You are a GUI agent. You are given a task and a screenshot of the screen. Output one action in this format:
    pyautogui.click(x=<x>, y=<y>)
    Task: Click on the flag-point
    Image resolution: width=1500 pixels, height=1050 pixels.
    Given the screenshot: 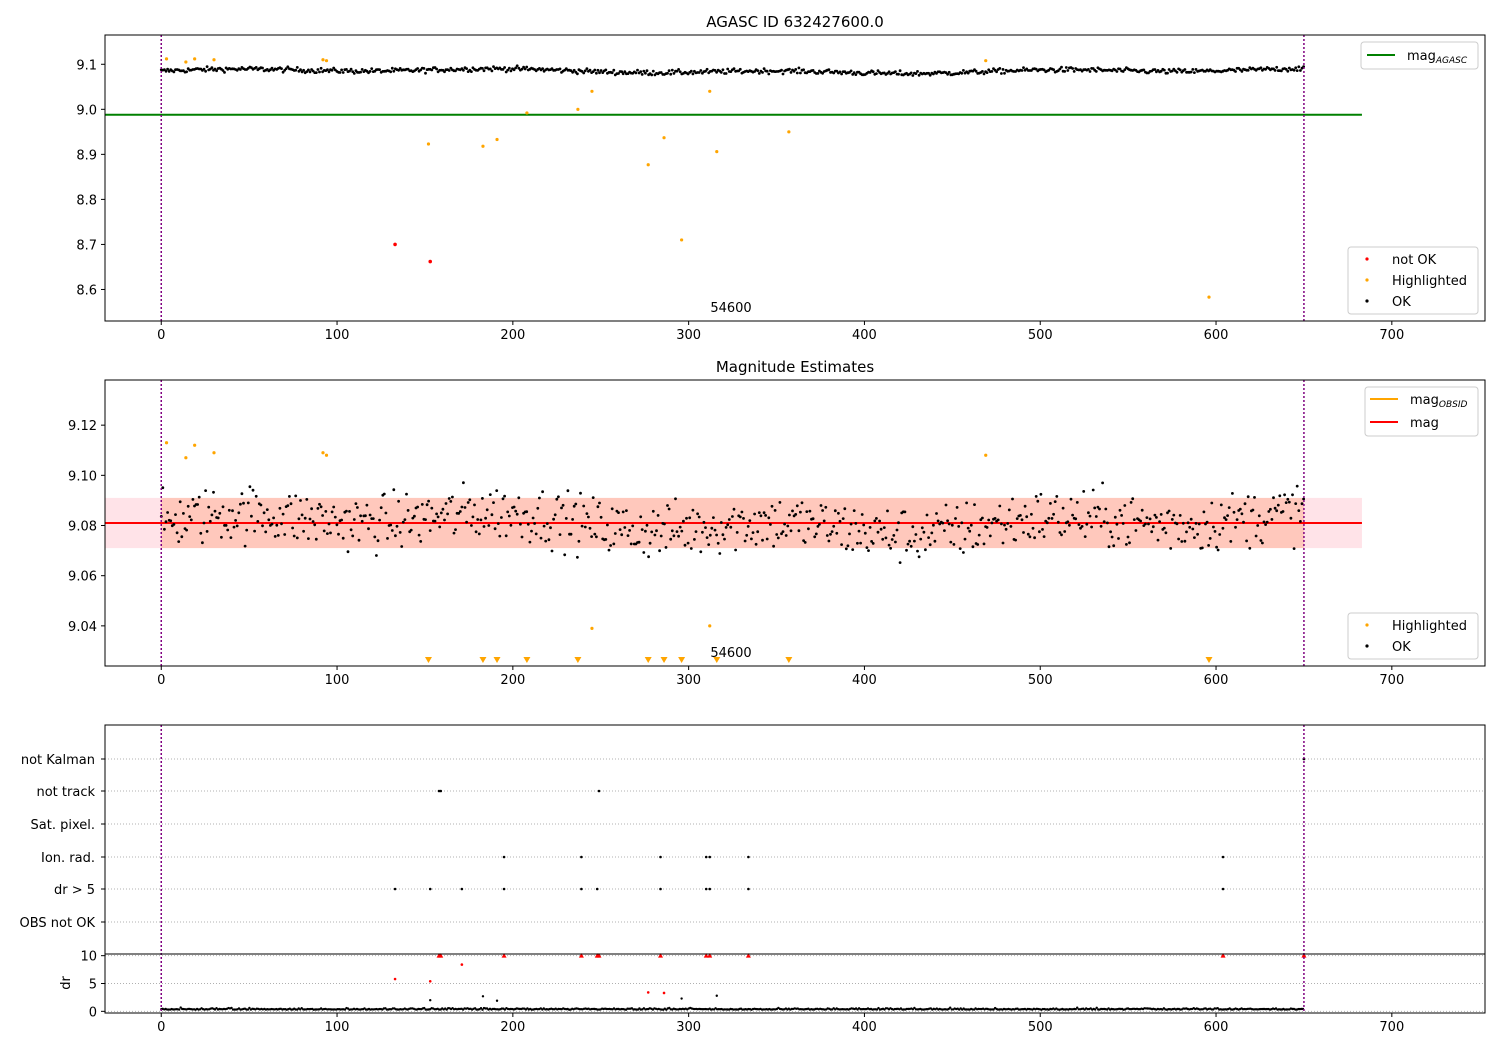 What is the action you would take?
    pyautogui.click(x=581, y=857)
    